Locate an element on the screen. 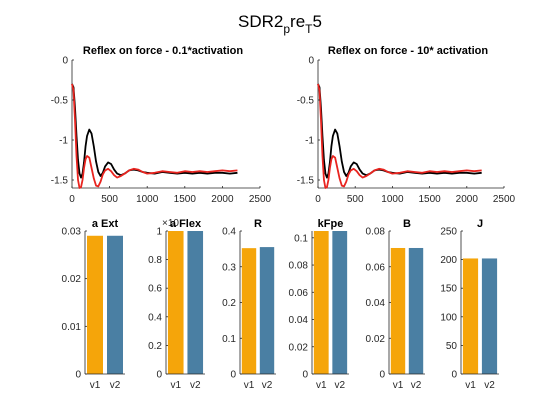  y-tick-label: 0.03 is located at coordinates (72, 232).